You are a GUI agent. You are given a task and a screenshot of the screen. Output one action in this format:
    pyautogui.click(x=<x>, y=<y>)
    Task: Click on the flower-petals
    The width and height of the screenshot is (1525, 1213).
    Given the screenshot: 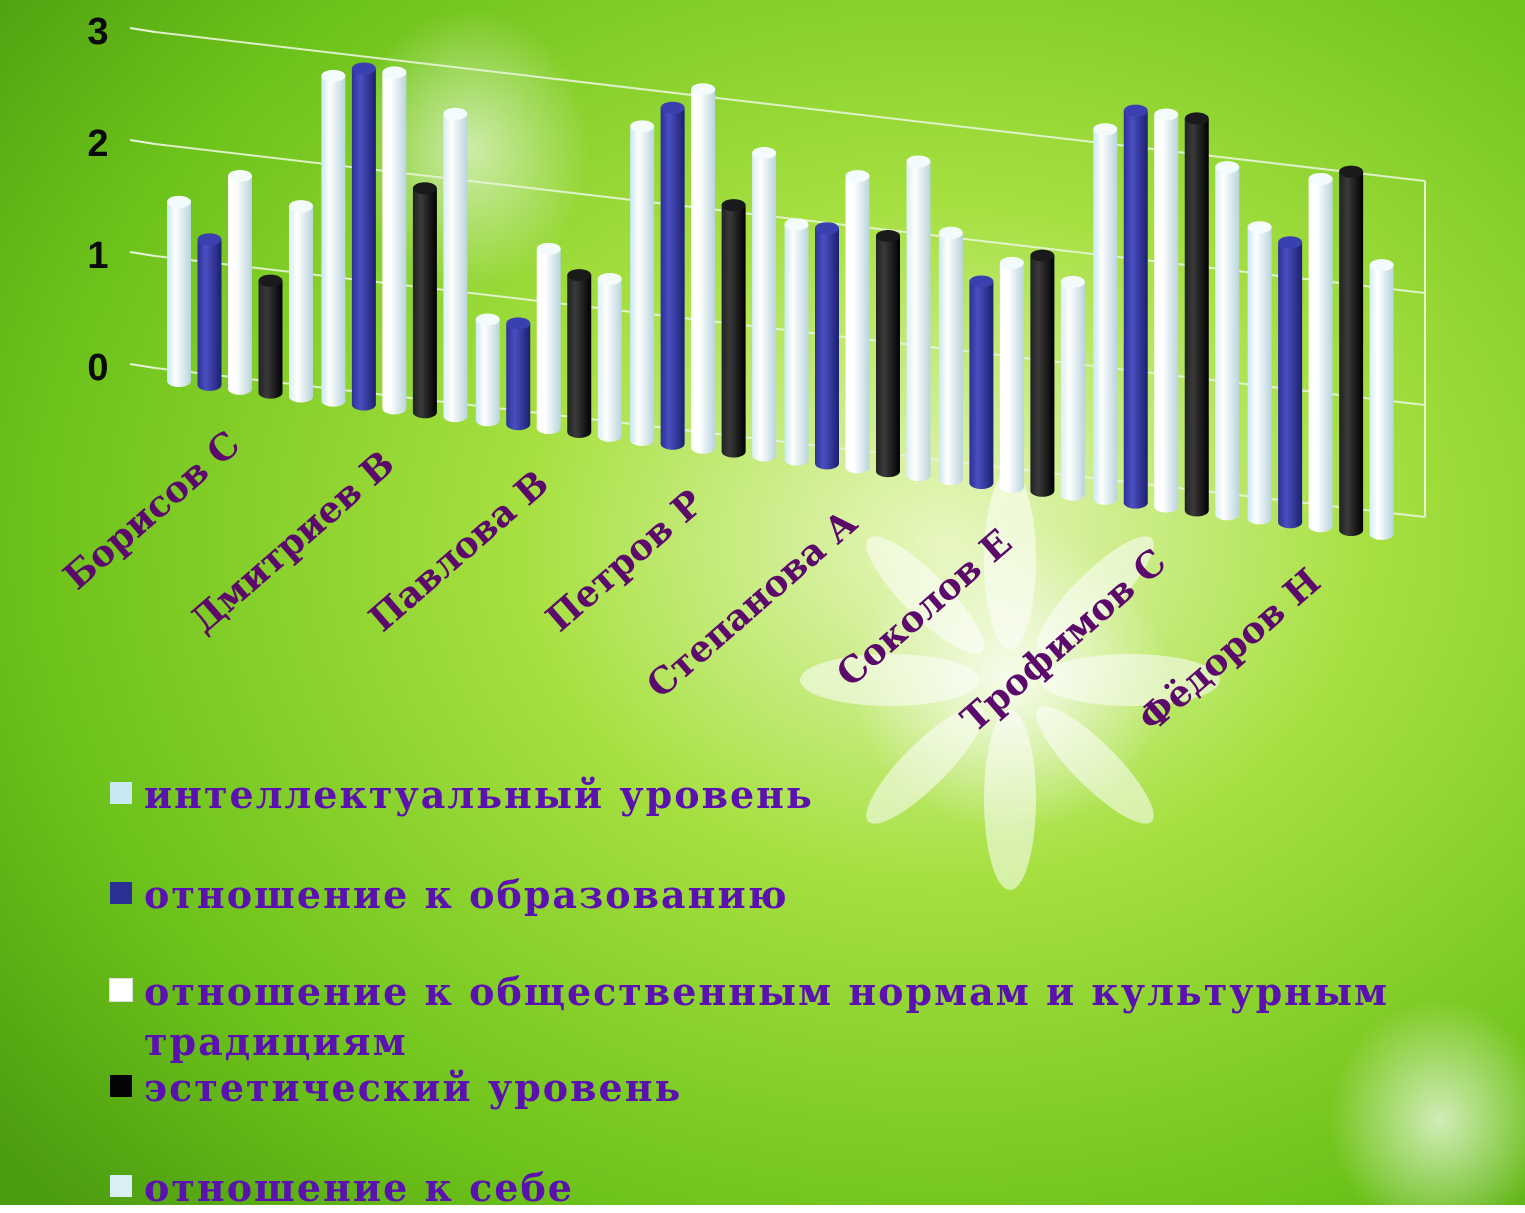 What is the action you would take?
    pyautogui.click(x=1010, y=680)
    